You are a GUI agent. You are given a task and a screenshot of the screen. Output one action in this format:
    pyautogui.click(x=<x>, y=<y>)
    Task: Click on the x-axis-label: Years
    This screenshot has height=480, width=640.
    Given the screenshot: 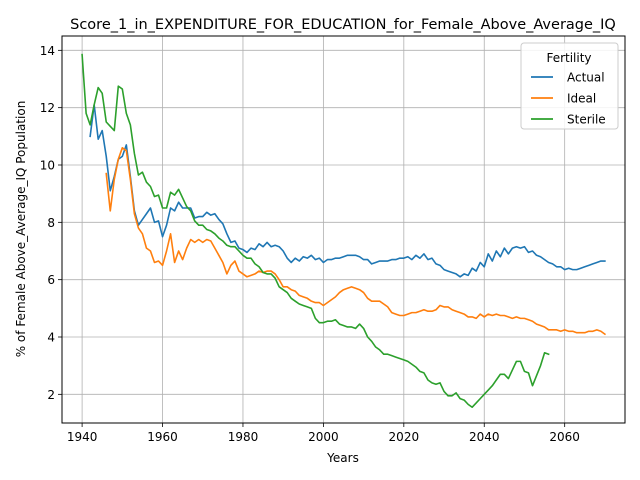 What is the action you would take?
    pyautogui.click(x=342, y=458)
    